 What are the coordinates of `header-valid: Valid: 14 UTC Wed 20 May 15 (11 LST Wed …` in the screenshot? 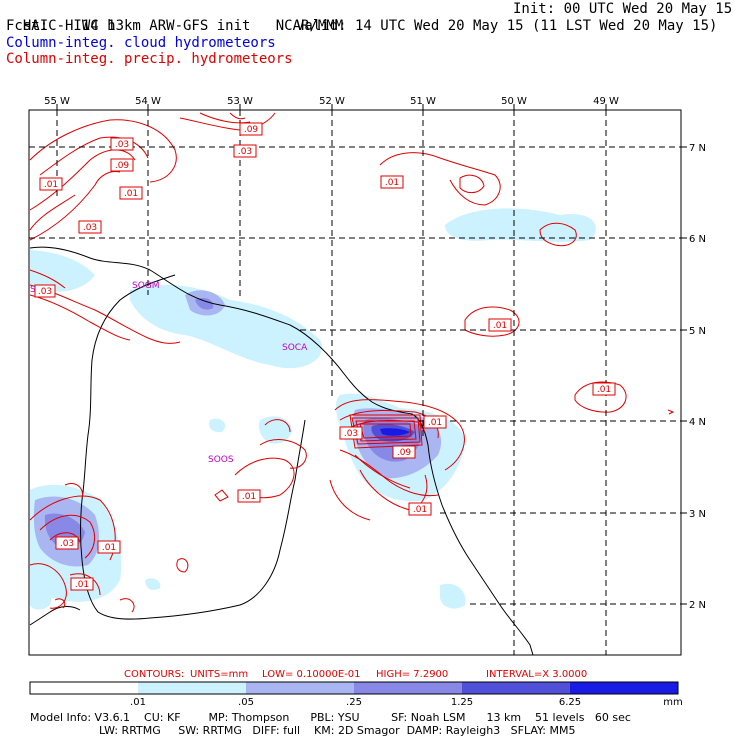 It's located at (507, 26).